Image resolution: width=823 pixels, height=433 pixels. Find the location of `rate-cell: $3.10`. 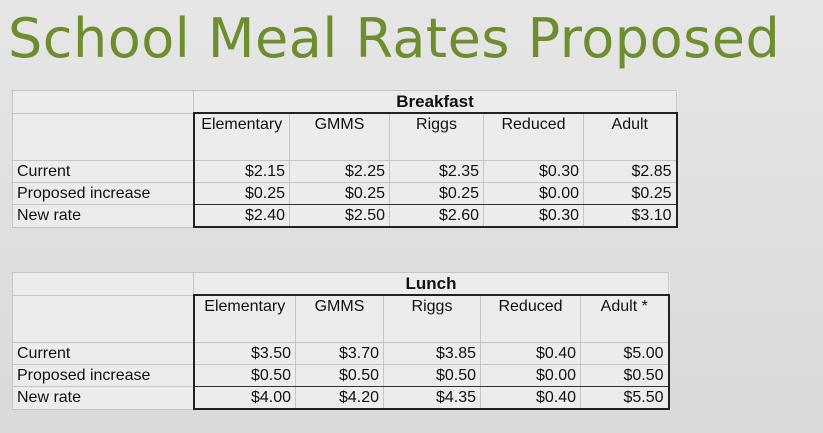

rate-cell: $3.10 is located at coordinates (630, 216).